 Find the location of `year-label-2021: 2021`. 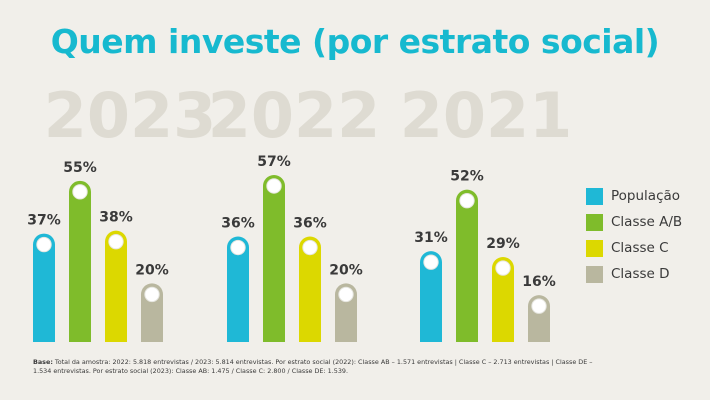

year-label-2021: 2021 is located at coordinates (486, 115).